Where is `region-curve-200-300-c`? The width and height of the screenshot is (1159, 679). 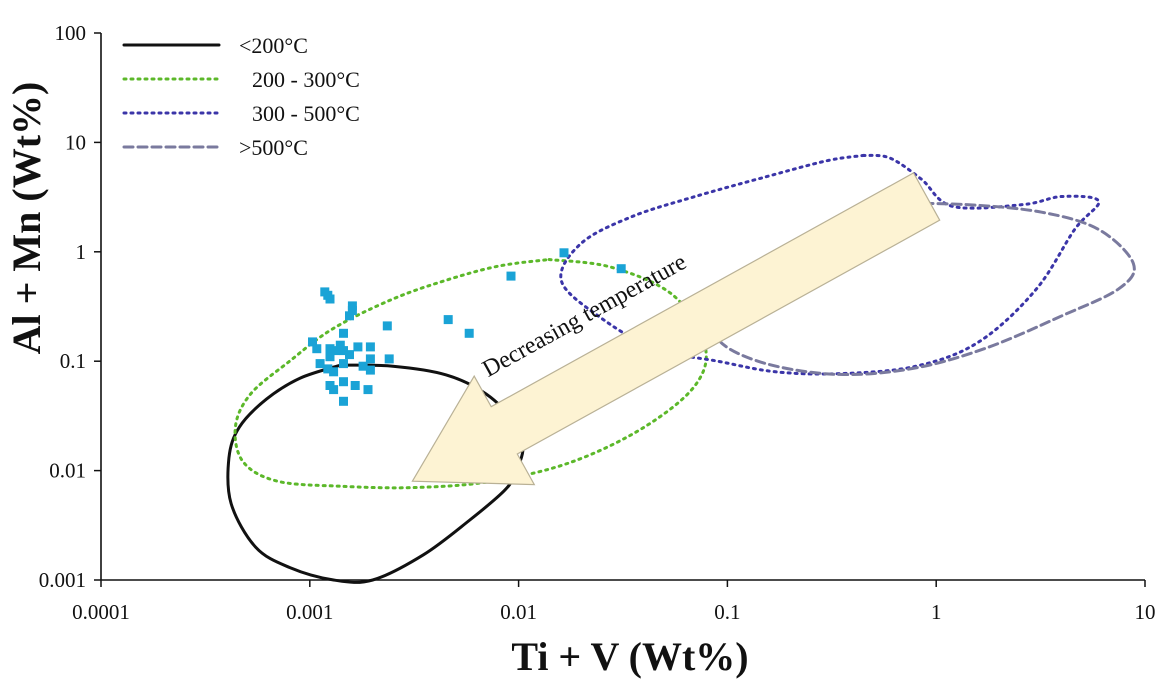
region-curve-200-300-c is located at coordinates (470, 374).